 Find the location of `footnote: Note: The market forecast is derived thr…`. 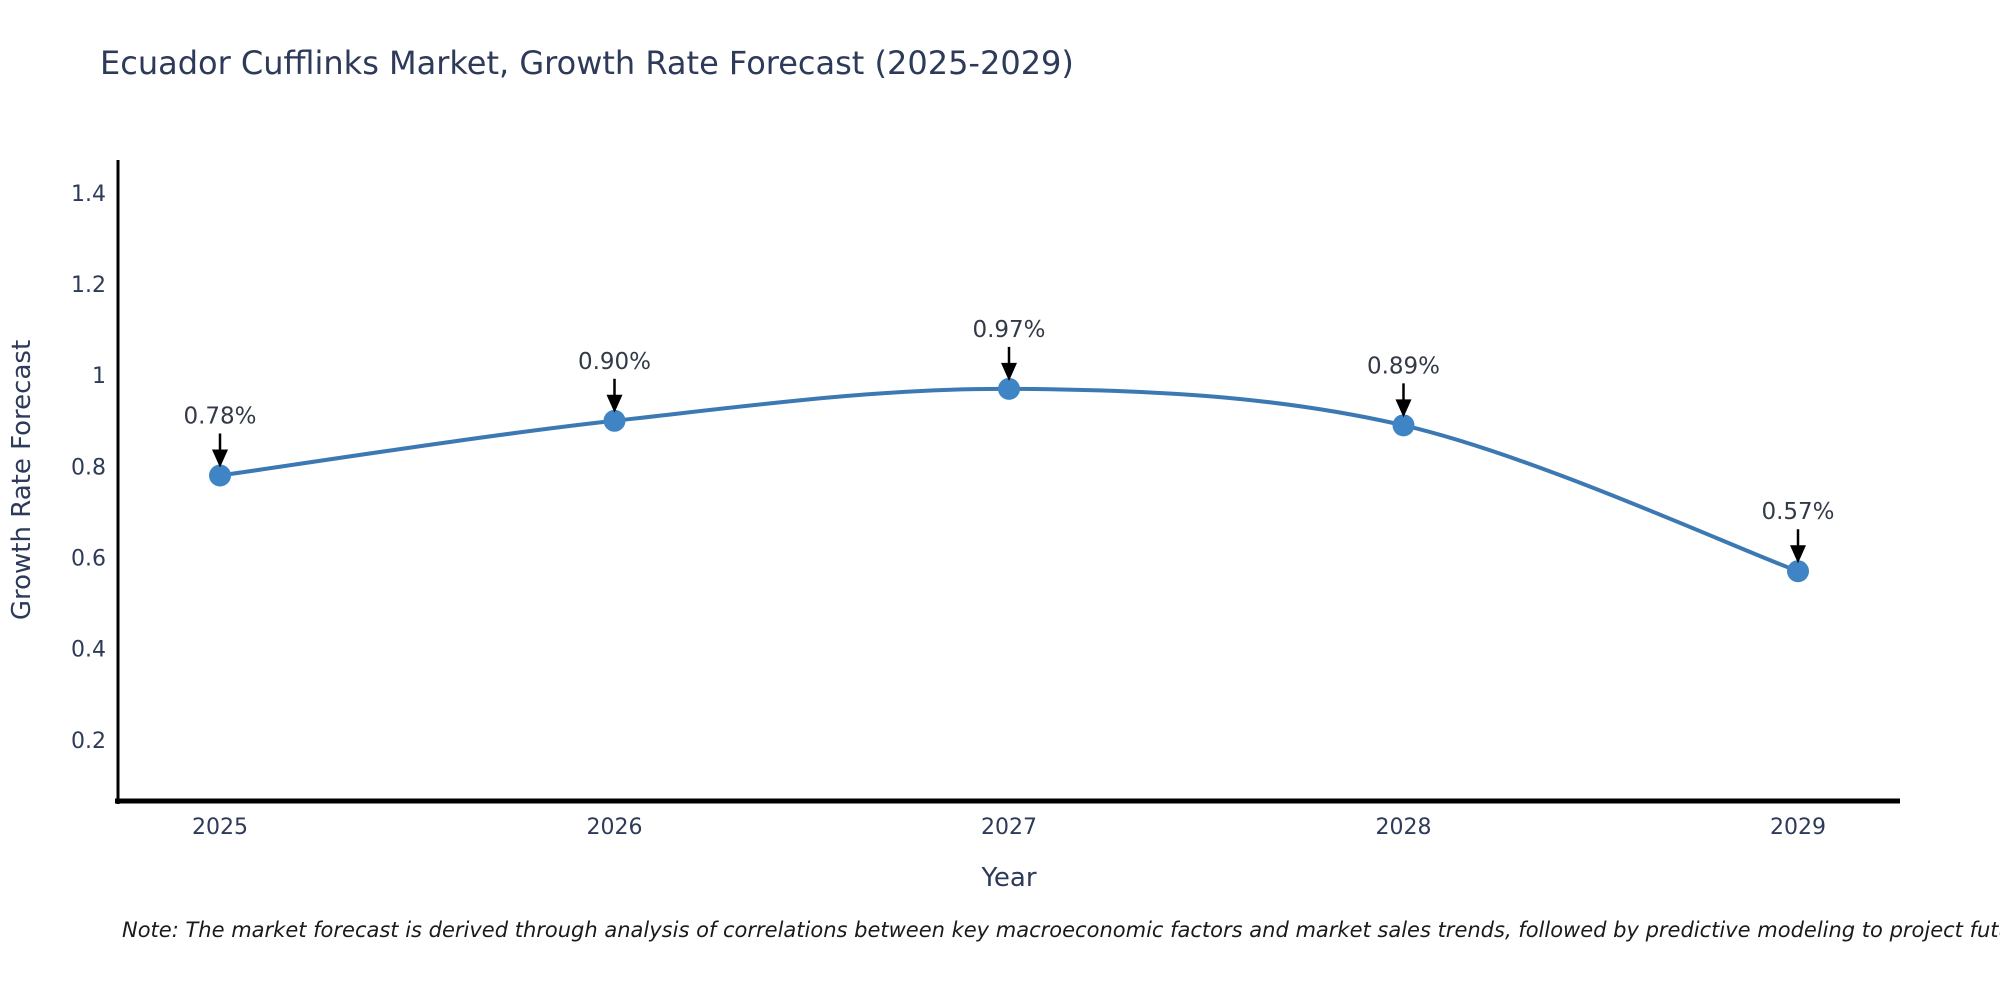

footnote: Note: The market forecast is derived thr… is located at coordinates (1061, 930).